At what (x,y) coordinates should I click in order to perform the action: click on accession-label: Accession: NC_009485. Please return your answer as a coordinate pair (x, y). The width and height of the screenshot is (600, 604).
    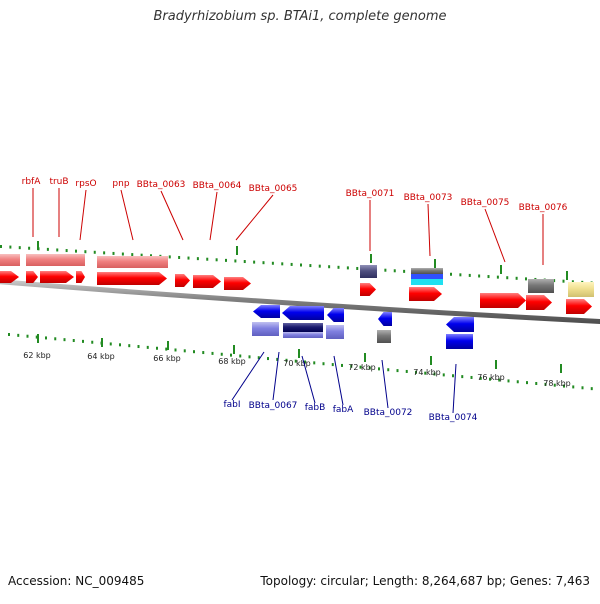
    Looking at the image, I should click on (76, 581).